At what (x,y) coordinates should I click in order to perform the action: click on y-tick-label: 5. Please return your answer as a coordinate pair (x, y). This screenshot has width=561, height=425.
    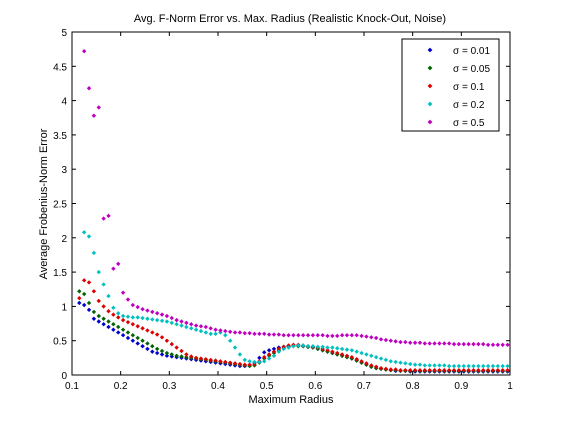
    Looking at the image, I should click on (64, 33).